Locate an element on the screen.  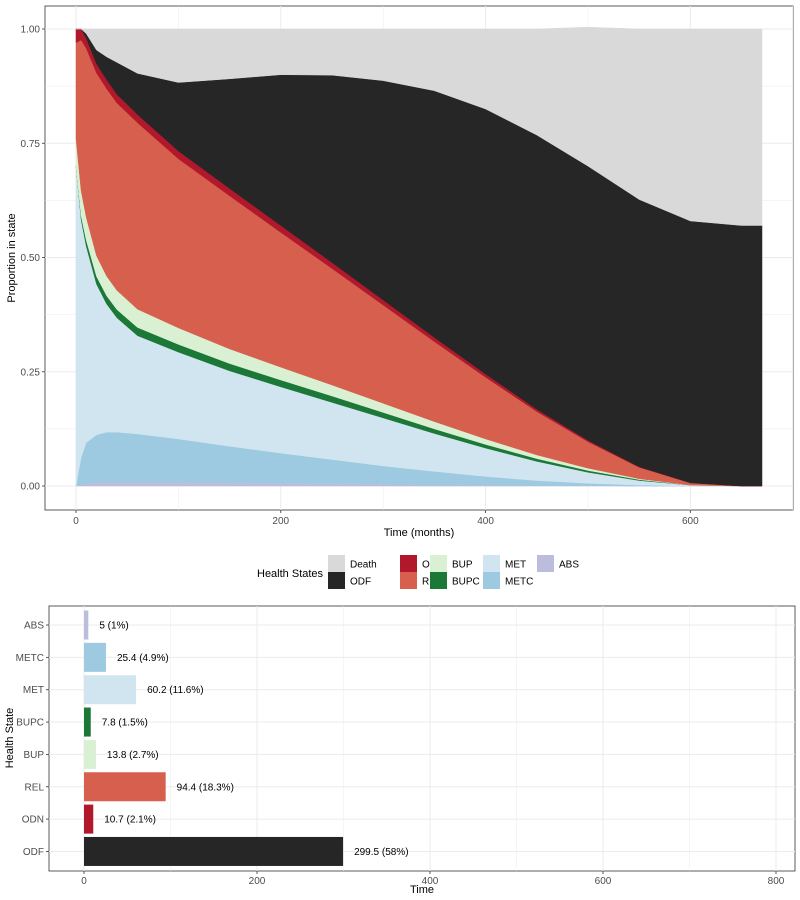
bar-y-tick-label: BUP is located at coordinates (33, 755).